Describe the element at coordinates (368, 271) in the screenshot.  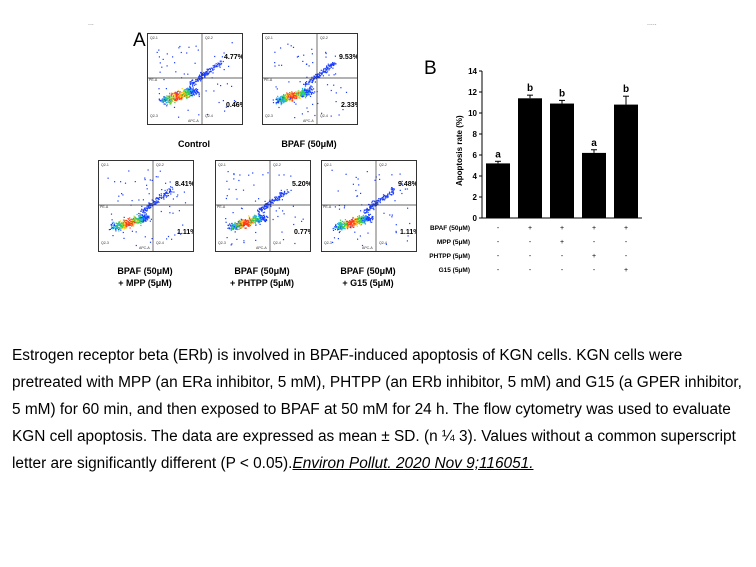
I see `dot-plot-caption-line: BPAF (50μM)` at that location.